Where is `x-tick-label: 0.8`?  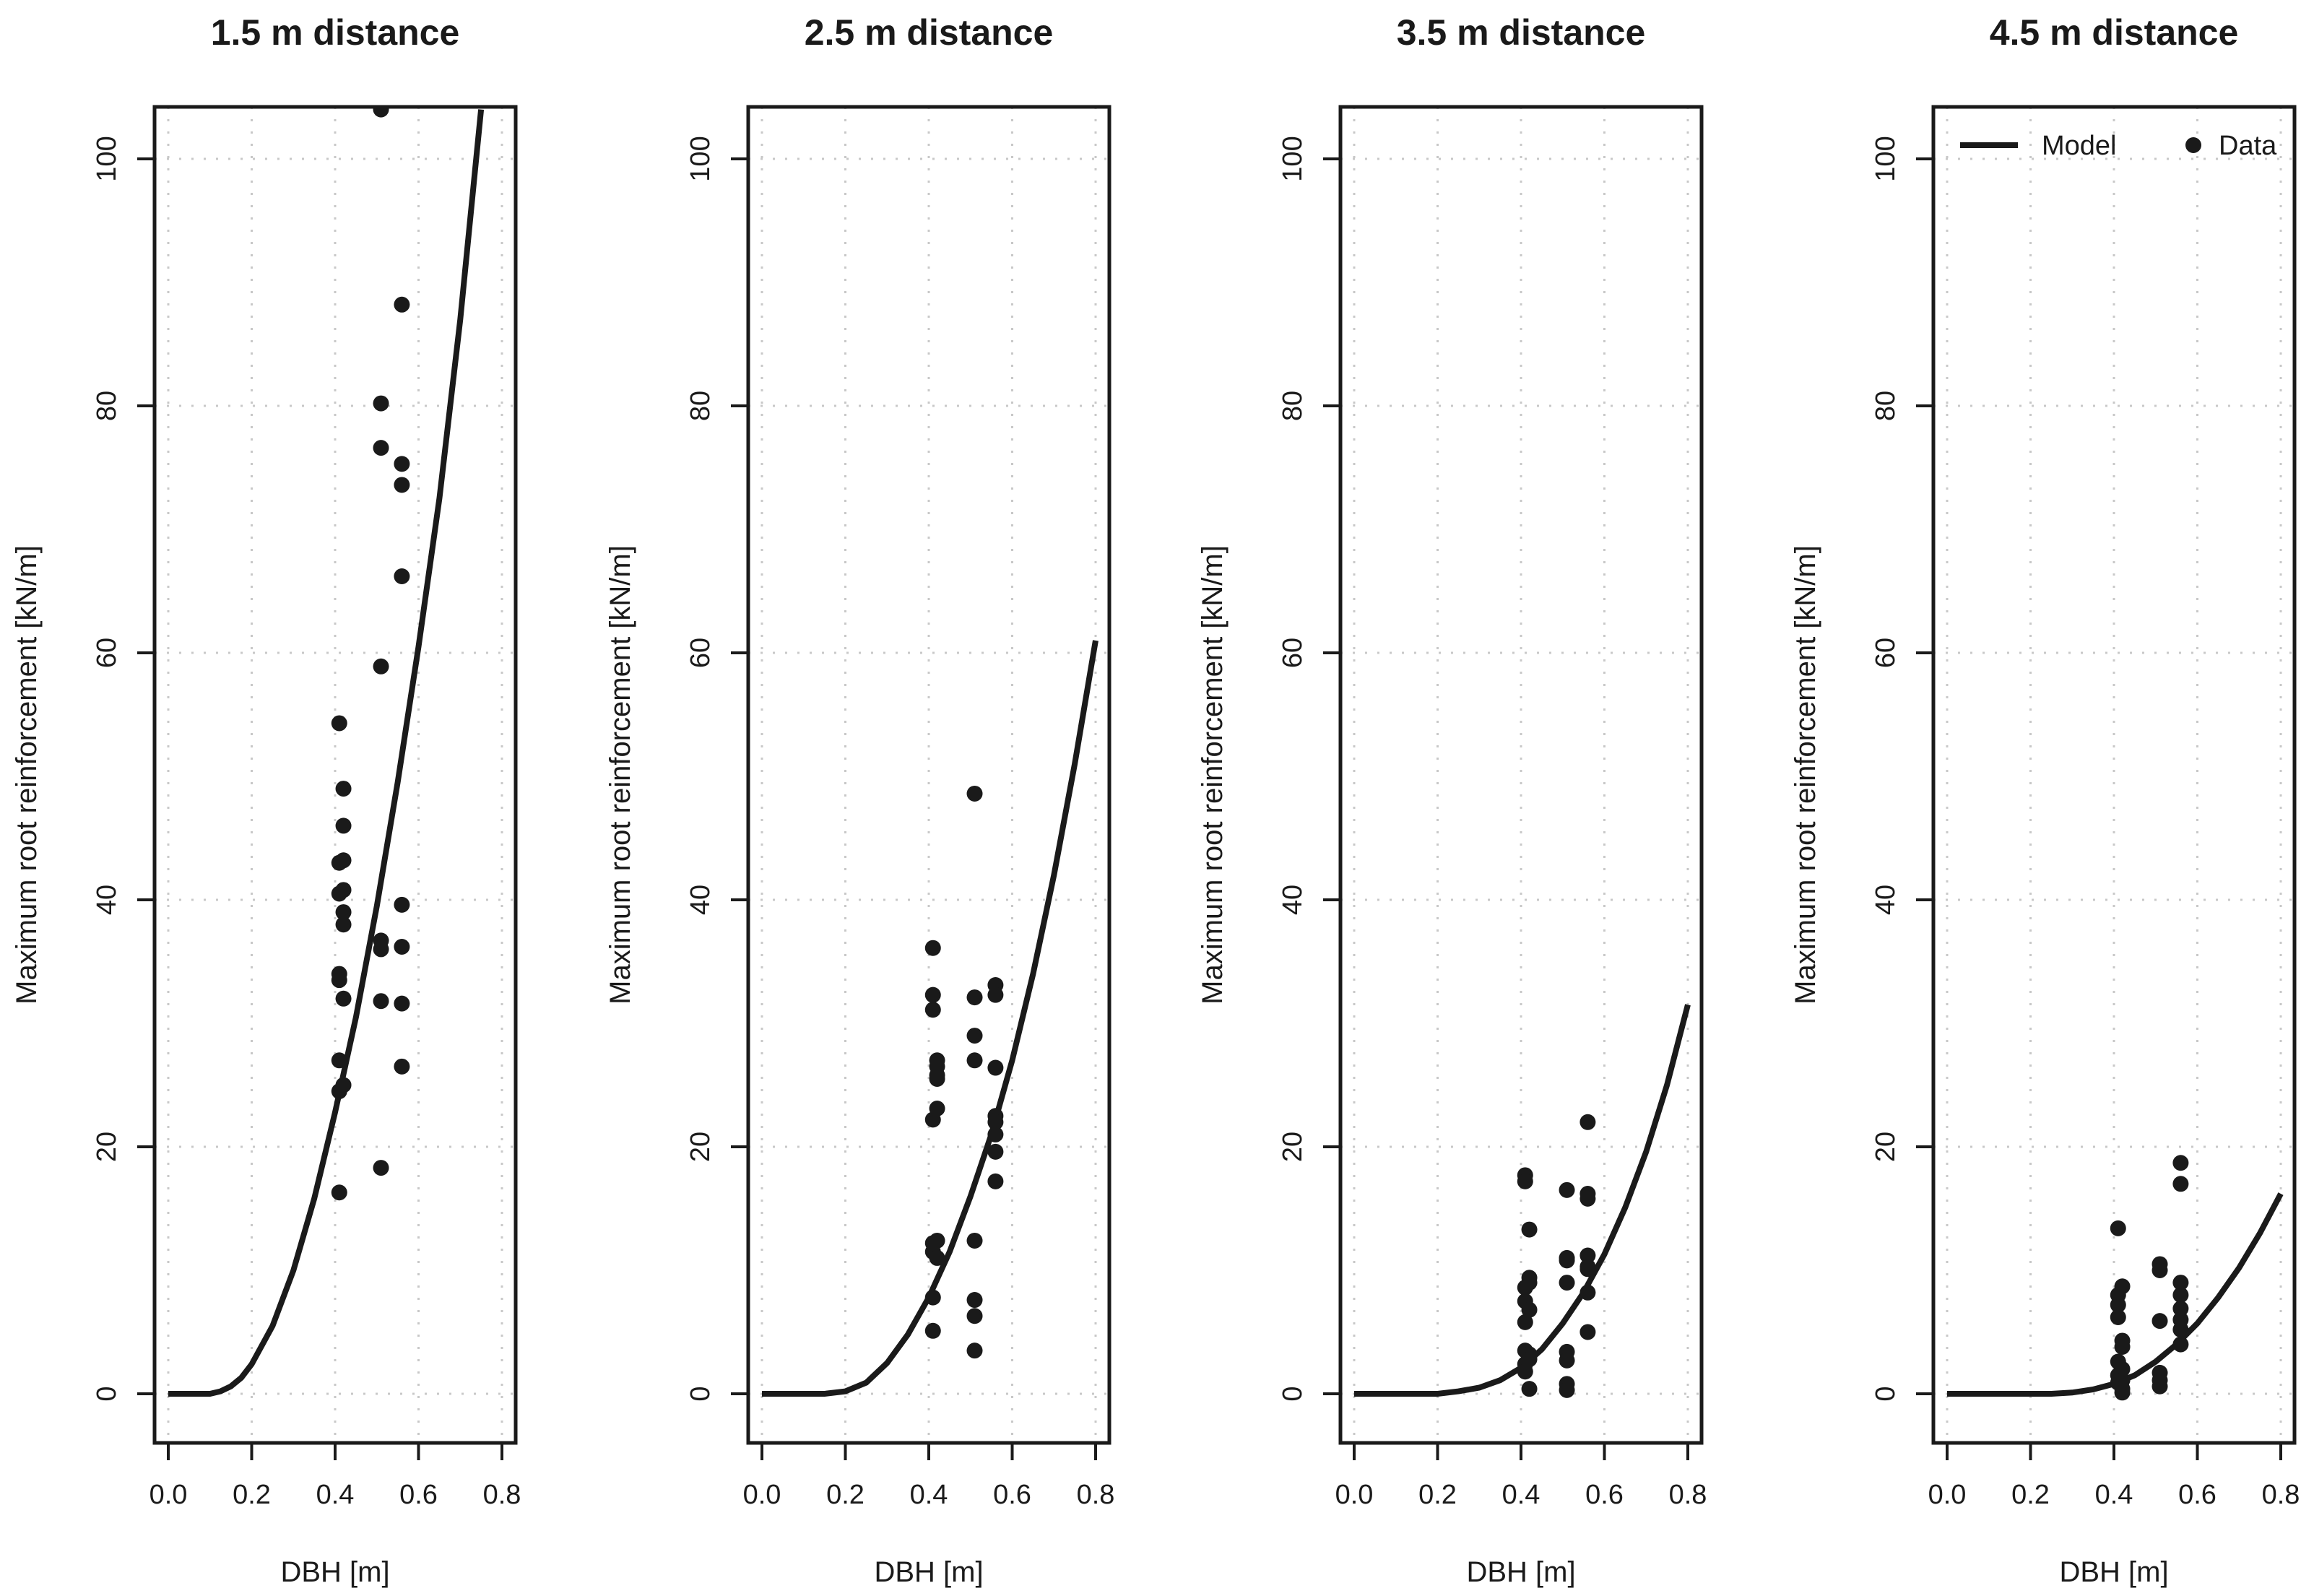 x-tick-label: 0.8 is located at coordinates (502, 1495).